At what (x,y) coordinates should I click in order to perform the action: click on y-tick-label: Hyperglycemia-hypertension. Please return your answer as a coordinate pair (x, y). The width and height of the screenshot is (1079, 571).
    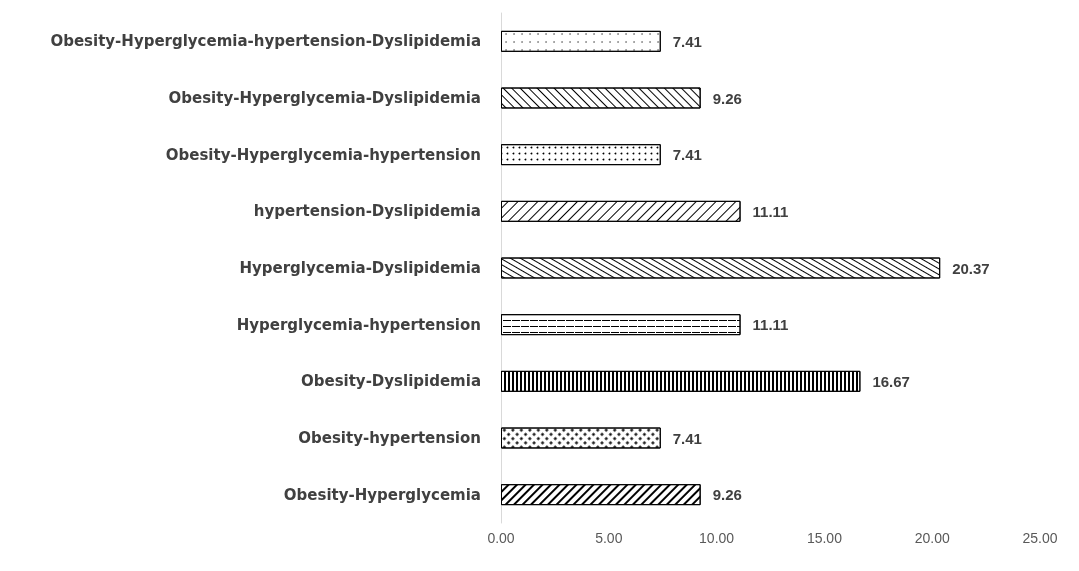
    Looking at the image, I should click on (358, 324).